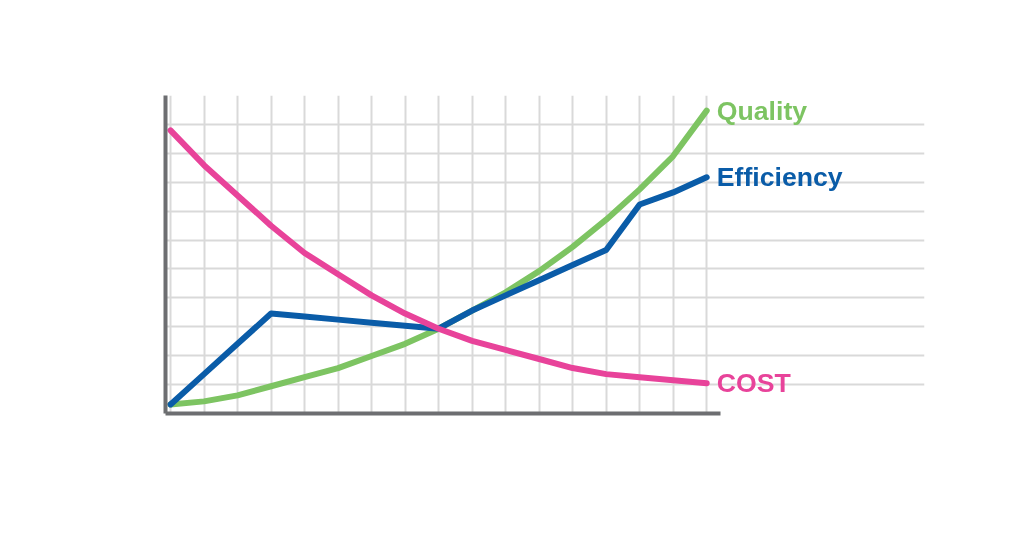 Image resolution: width=1024 pixels, height=538 pixels. Describe the element at coordinates (779, 177) in the screenshot. I see `series-label: Efficiency` at that location.